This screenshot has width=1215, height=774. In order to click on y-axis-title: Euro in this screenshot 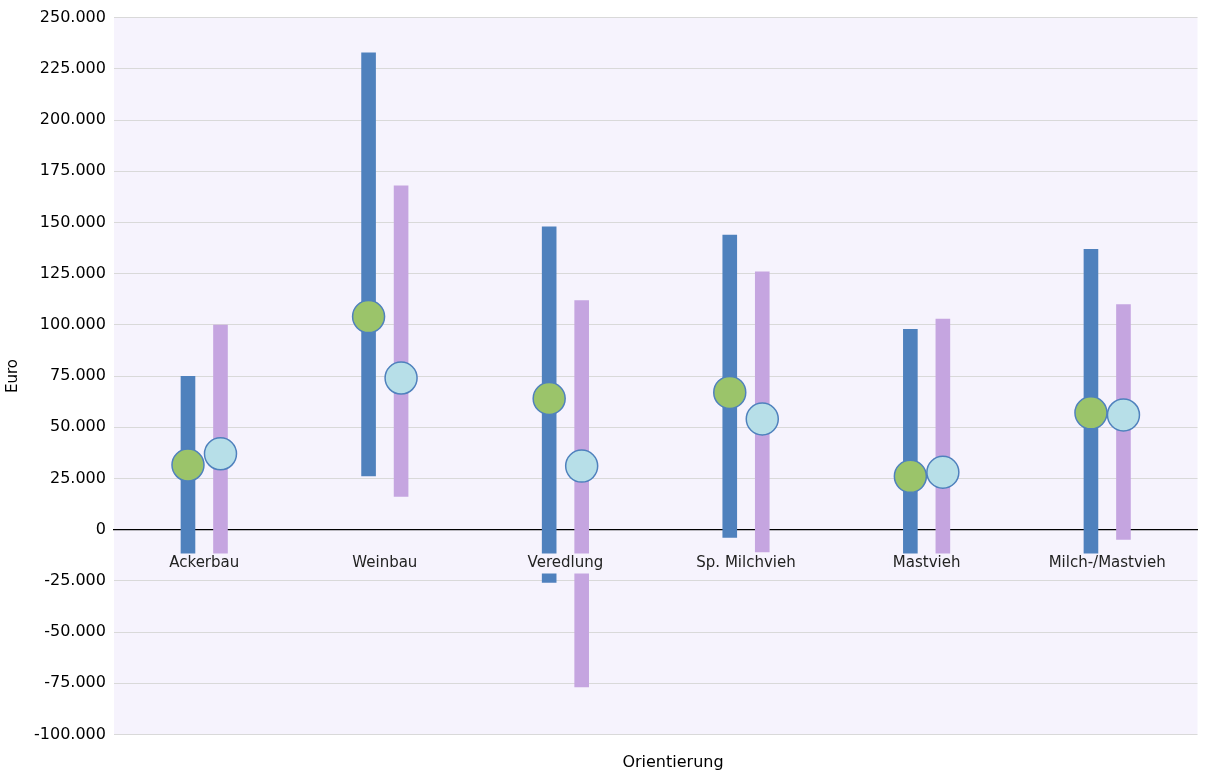, I will do `click(11, 376)`.